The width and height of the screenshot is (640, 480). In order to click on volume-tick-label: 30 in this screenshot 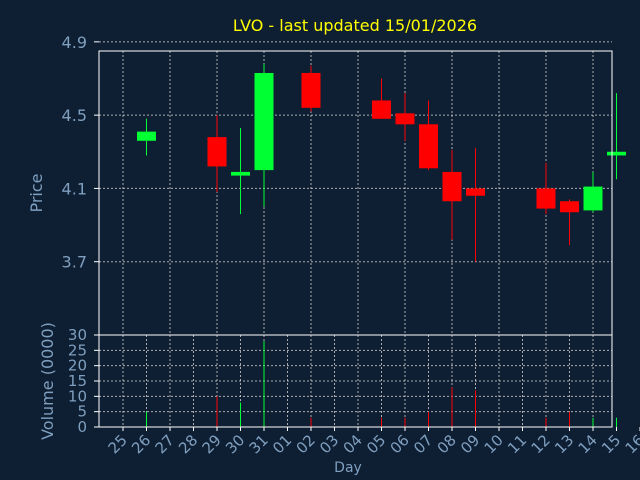, I will do `click(77, 335)`.